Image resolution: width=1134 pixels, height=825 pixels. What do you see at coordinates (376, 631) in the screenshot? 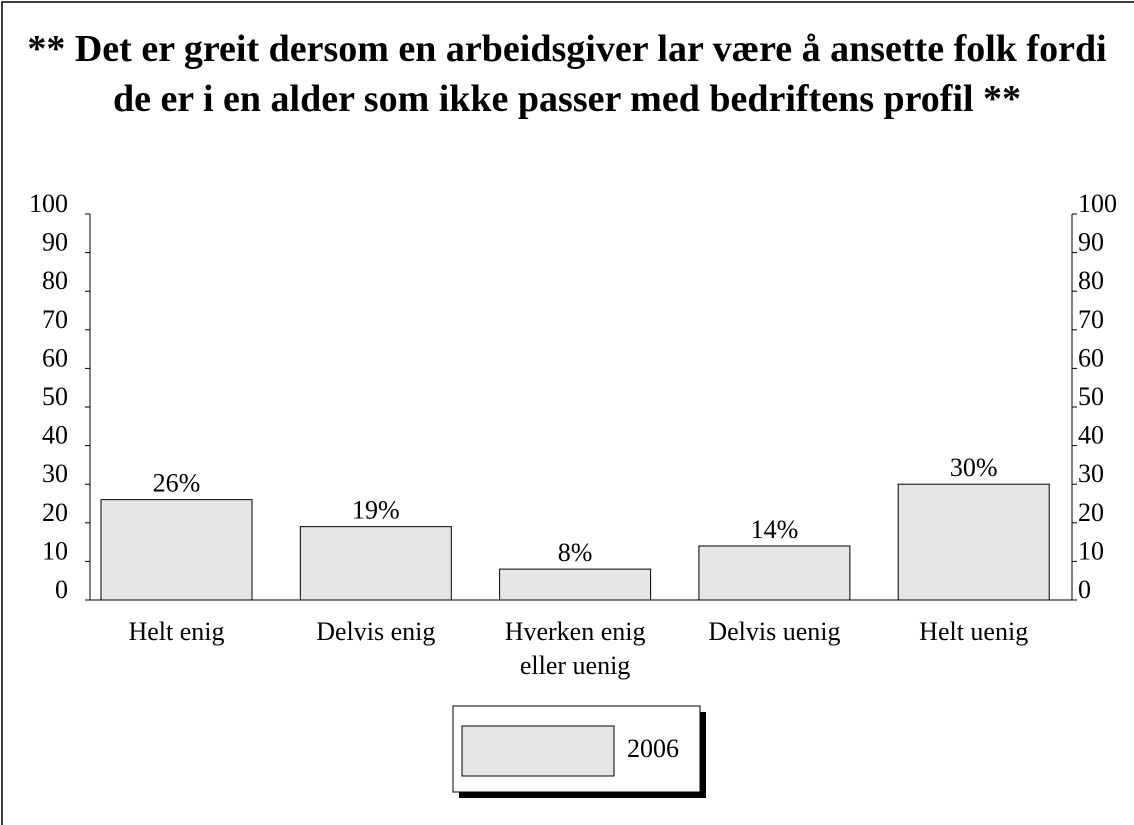
I see `x-tick-label: Delvis enig` at bounding box center [376, 631].